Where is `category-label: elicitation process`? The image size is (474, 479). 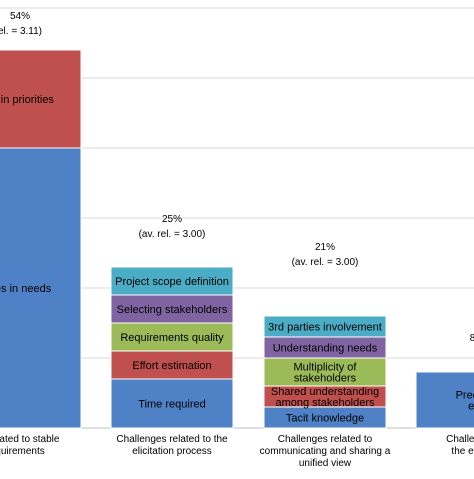 category-label: elicitation process is located at coordinates (171, 451).